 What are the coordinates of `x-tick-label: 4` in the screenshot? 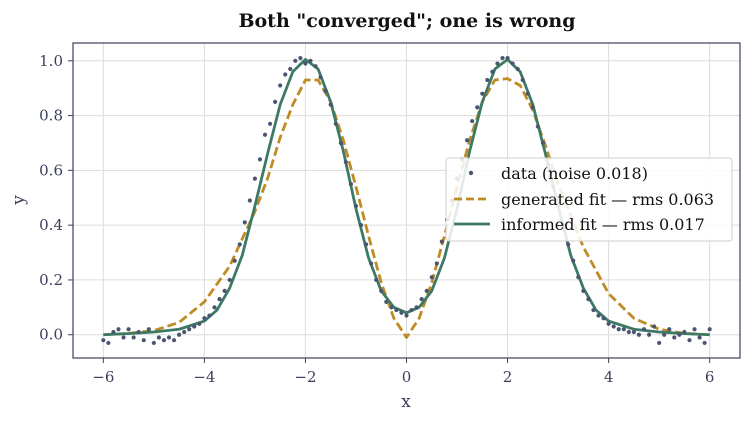 It's located at (609, 377).